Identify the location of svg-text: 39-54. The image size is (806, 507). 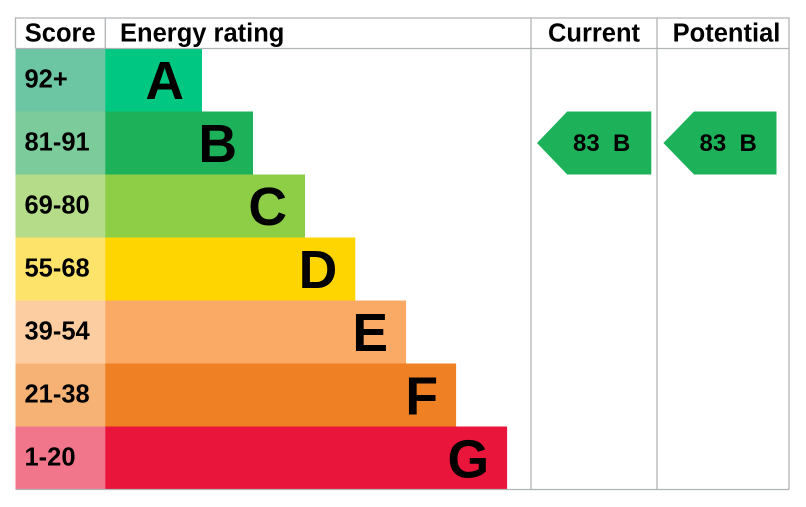
(58, 332).